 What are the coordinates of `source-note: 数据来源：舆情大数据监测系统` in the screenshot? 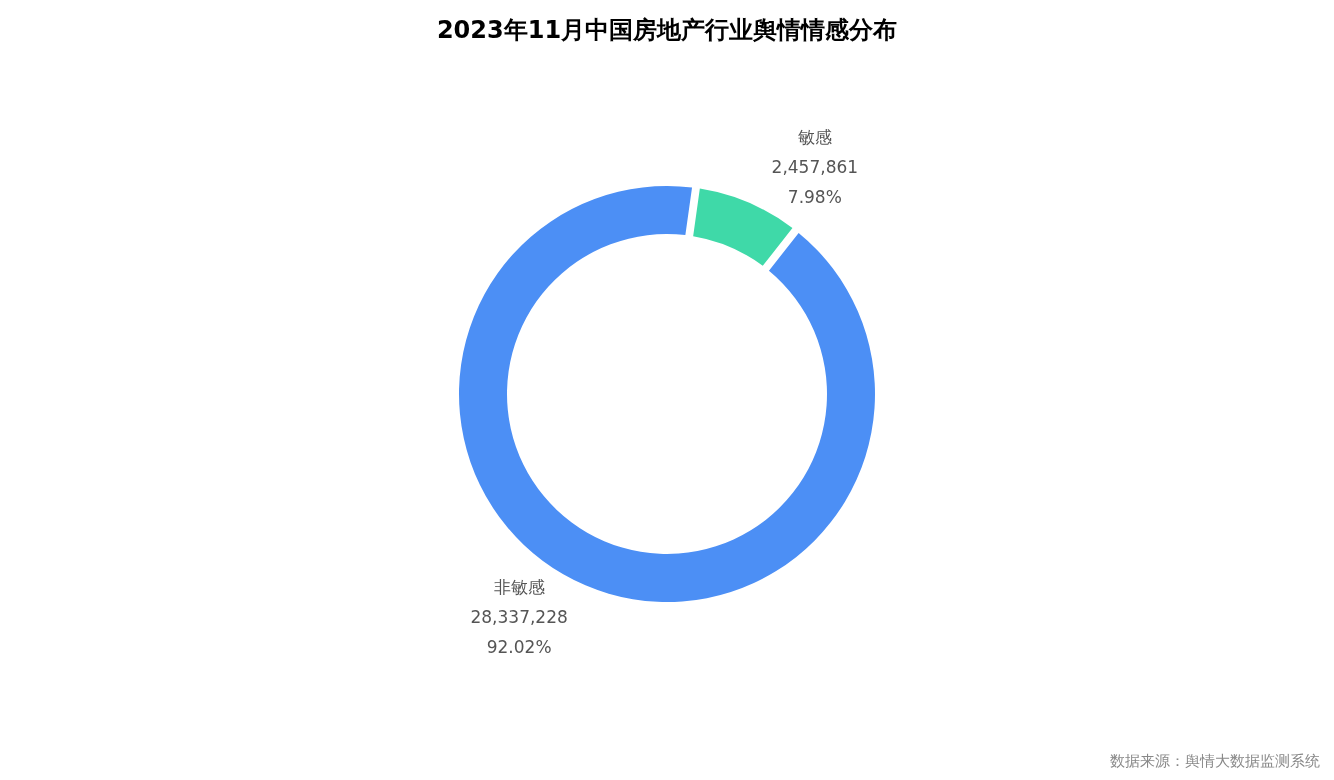 It's located at (1215, 761).